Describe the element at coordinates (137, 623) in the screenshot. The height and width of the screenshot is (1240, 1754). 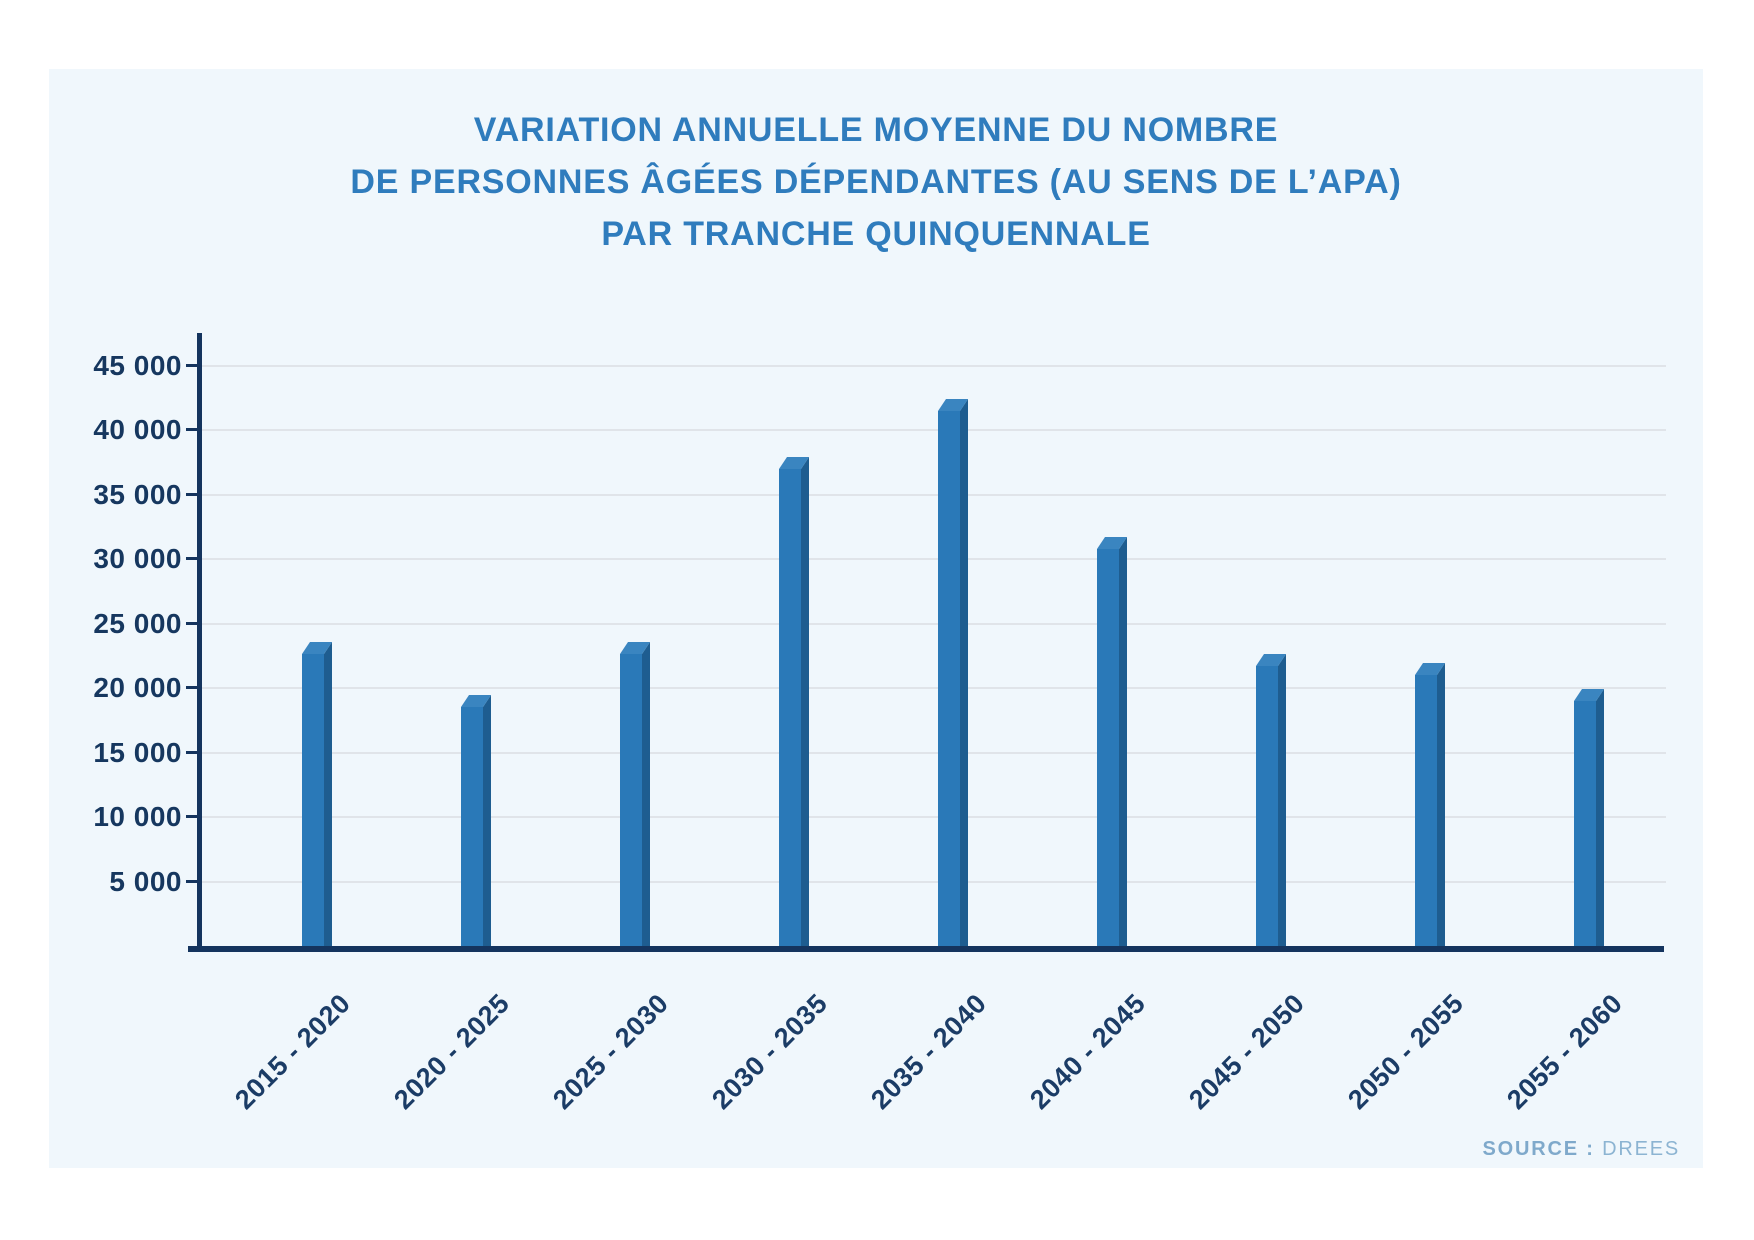
I see `y-tick-label: 25 000` at that location.